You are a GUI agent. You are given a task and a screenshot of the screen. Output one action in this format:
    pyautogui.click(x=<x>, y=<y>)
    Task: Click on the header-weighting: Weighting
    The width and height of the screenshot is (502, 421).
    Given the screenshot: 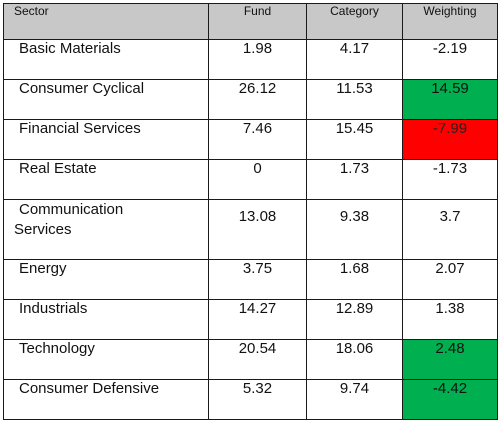 What is the action you would take?
    pyautogui.click(x=450, y=21)
    